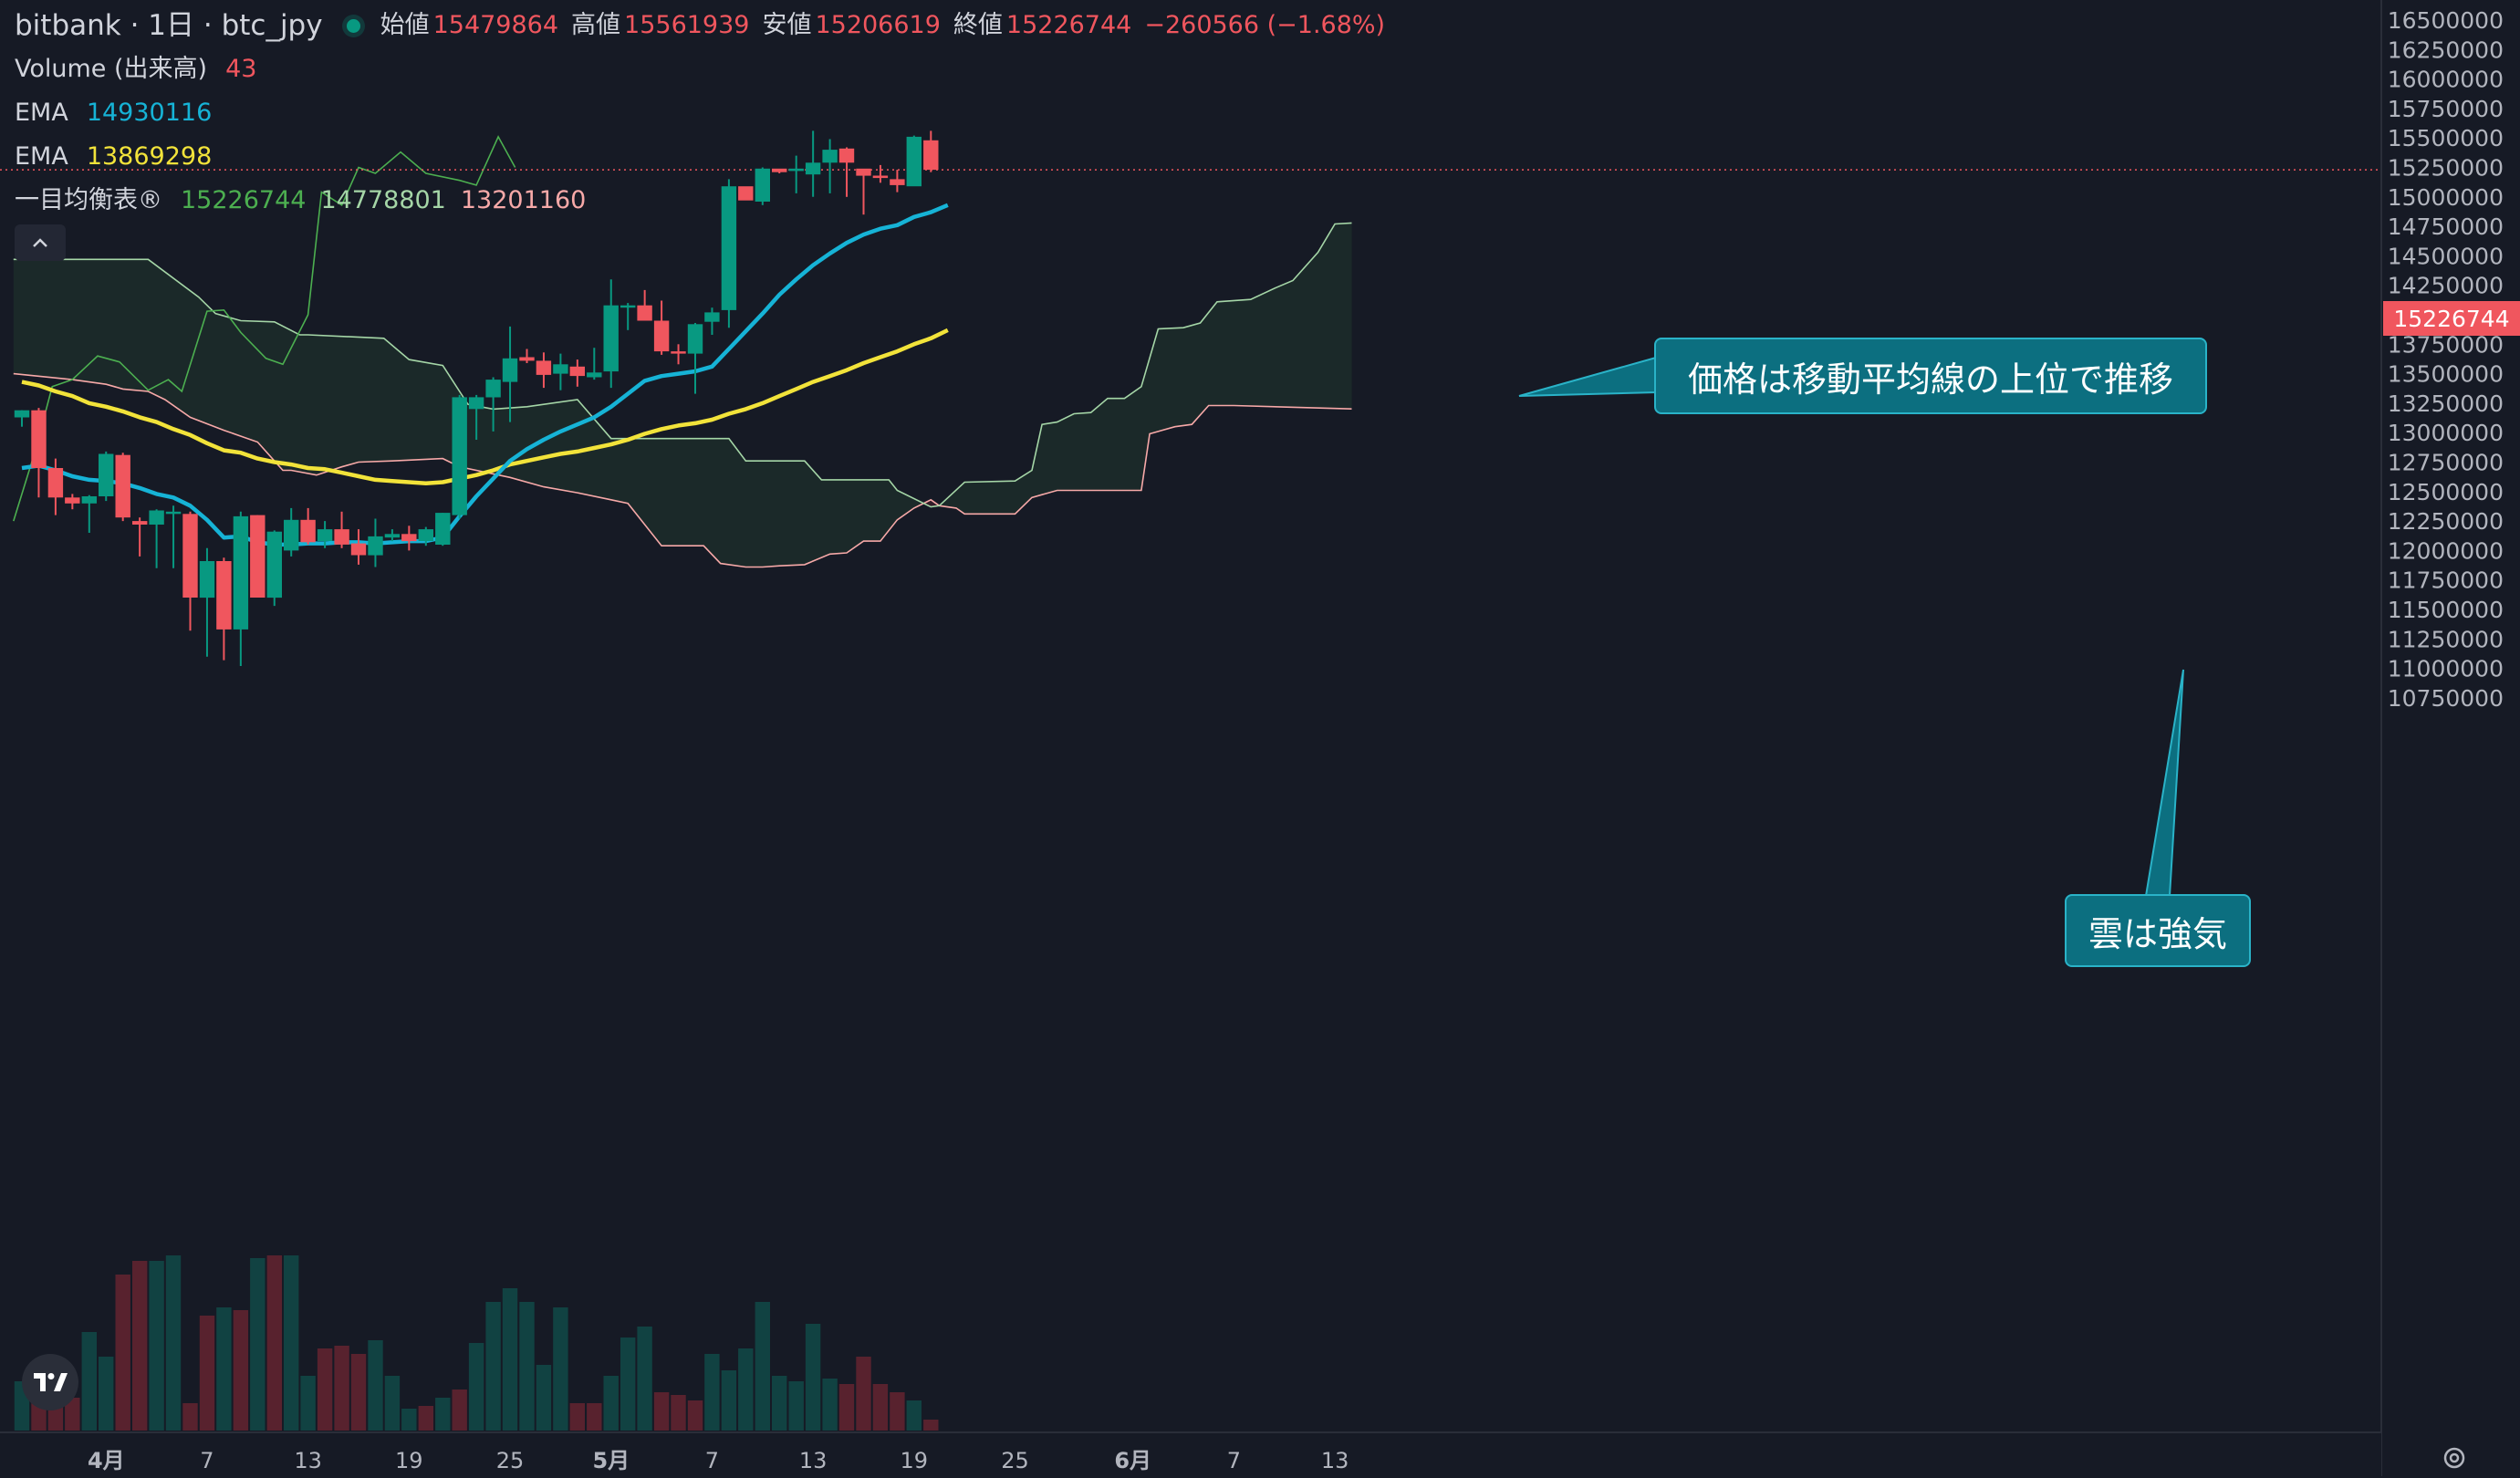  I want to click on price-tick-label: 12000000, so click(2446, 550).